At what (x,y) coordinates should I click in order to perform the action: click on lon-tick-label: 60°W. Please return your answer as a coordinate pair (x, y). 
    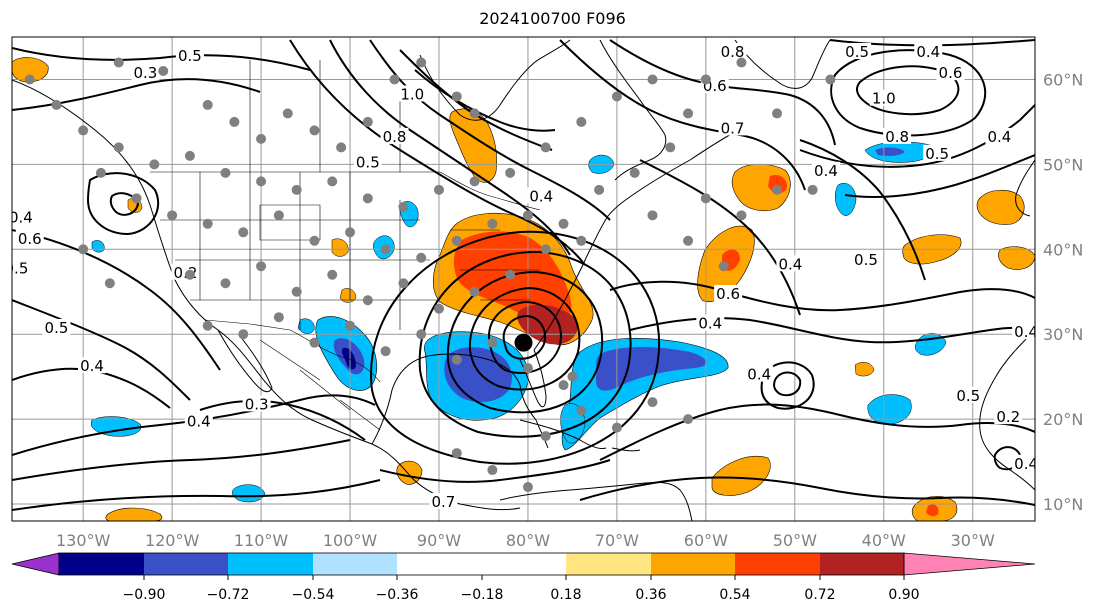
    Looking at the image, I should click on (706, 540).